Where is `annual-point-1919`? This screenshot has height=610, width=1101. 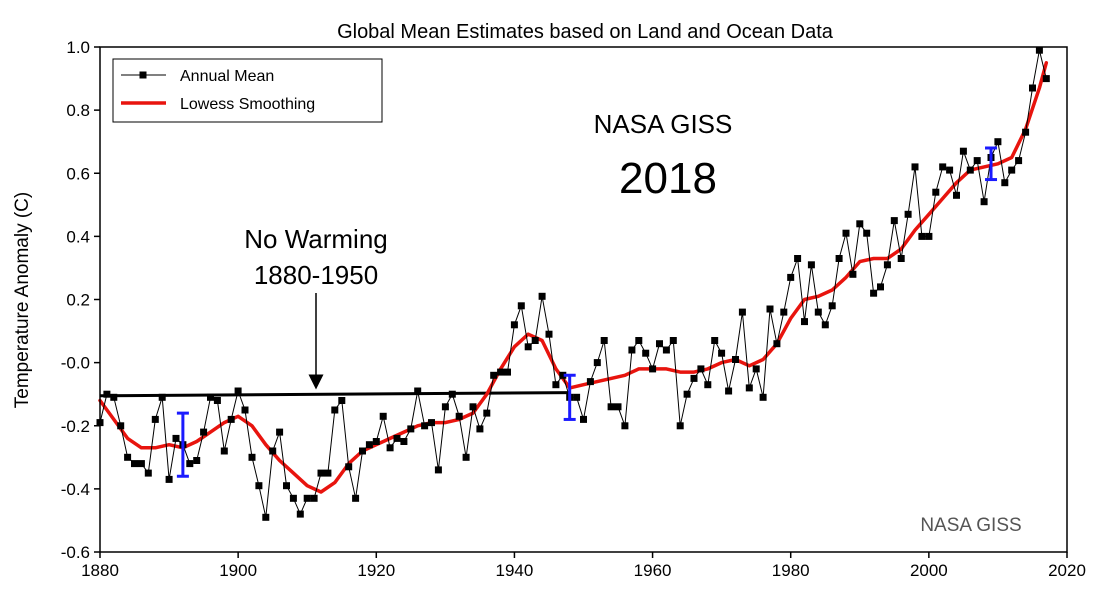 annual-point-1919 is located at coordinates (369, 445).